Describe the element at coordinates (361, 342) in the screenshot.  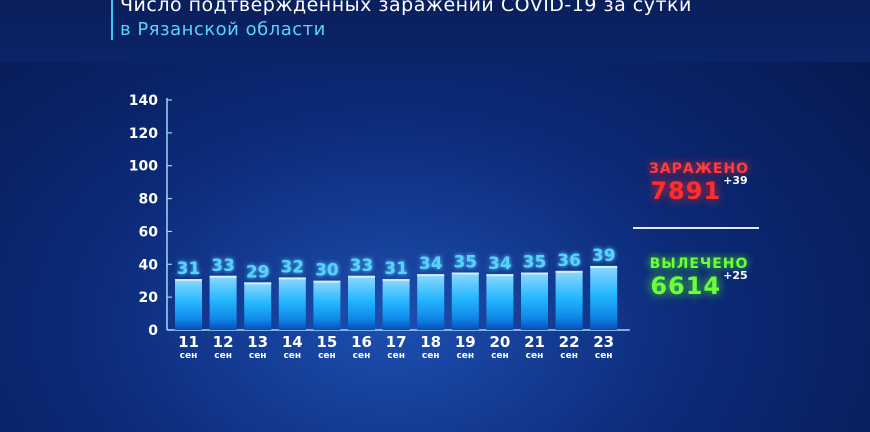
I see `x-tick-label: 16` at that location.